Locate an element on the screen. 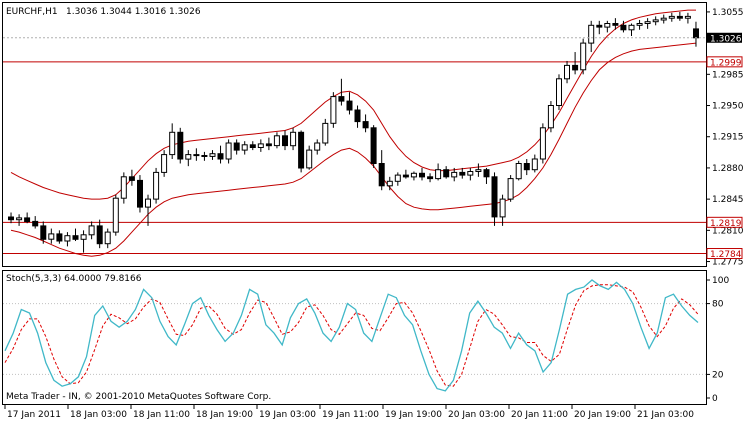  hline-tag-box is located at coordinates (724, 62).